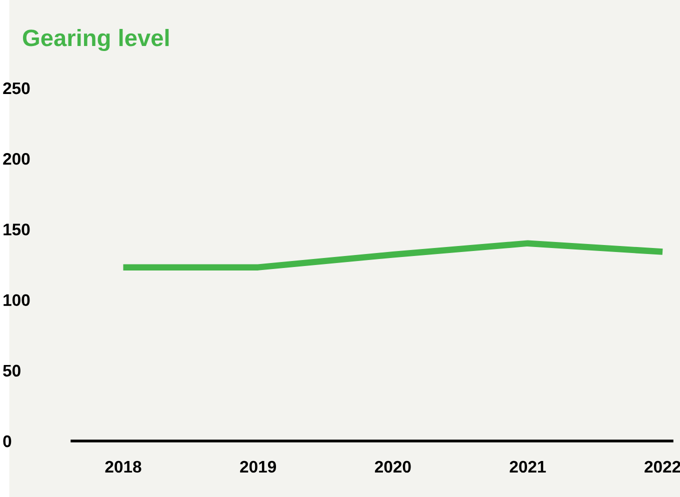 Image resolution: width=680 pixels, height=497 pixels. I want to click on x-tick-label: 2019, so click(258, 466).